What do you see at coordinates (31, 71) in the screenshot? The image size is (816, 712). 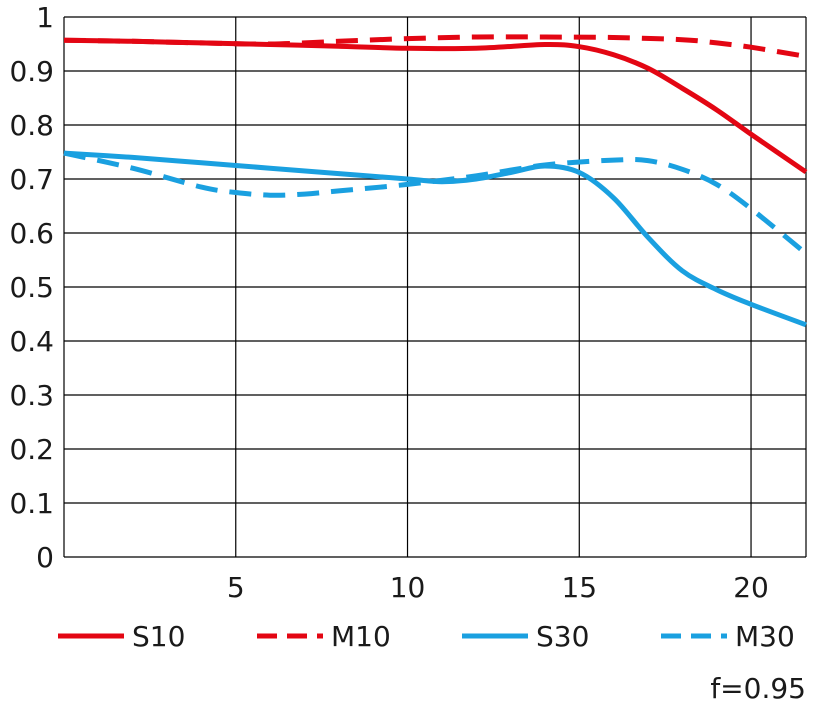 I see `y-tick-label: 0.9` at bounding box center [31, 71].